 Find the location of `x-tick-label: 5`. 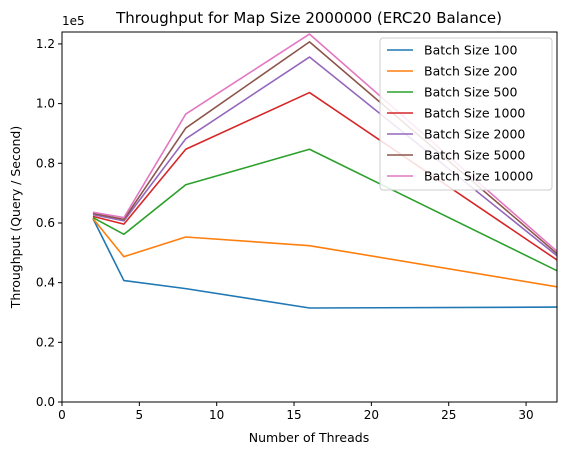

x-tick-label: 5 is located at coordinates (140, 415).